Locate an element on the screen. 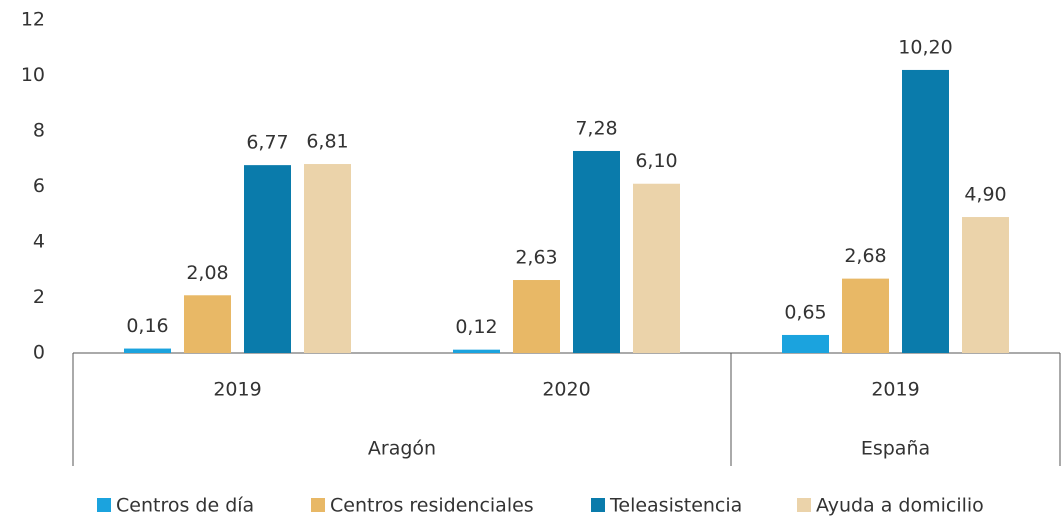 This screenshot has width=1061, height=521. legend-label: Centros residenciales is located at coordinates (432, 506).